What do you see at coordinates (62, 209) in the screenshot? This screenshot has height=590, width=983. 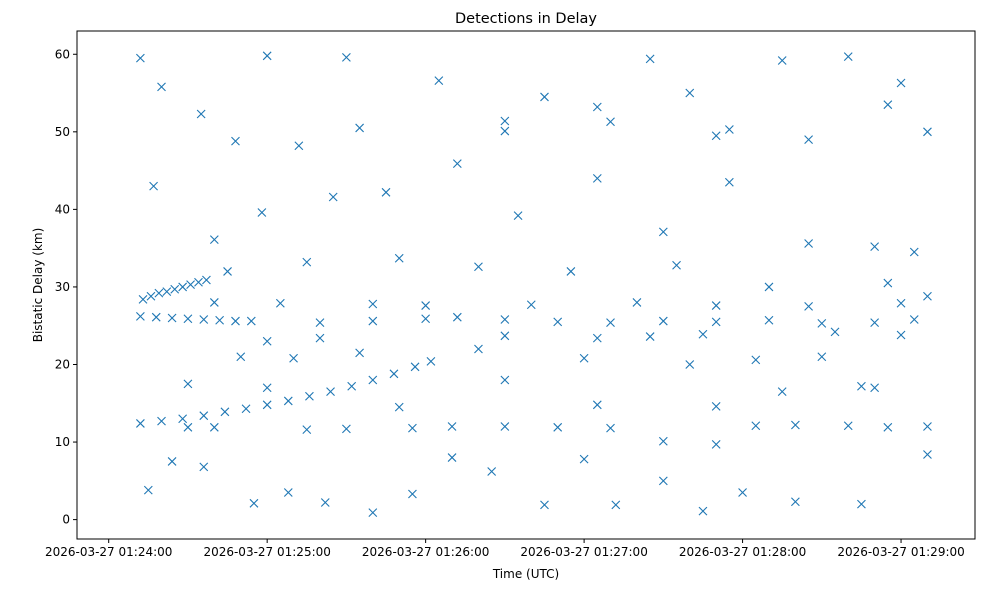 I see `y-tick-label: 40` at bounding box center [62, 209].